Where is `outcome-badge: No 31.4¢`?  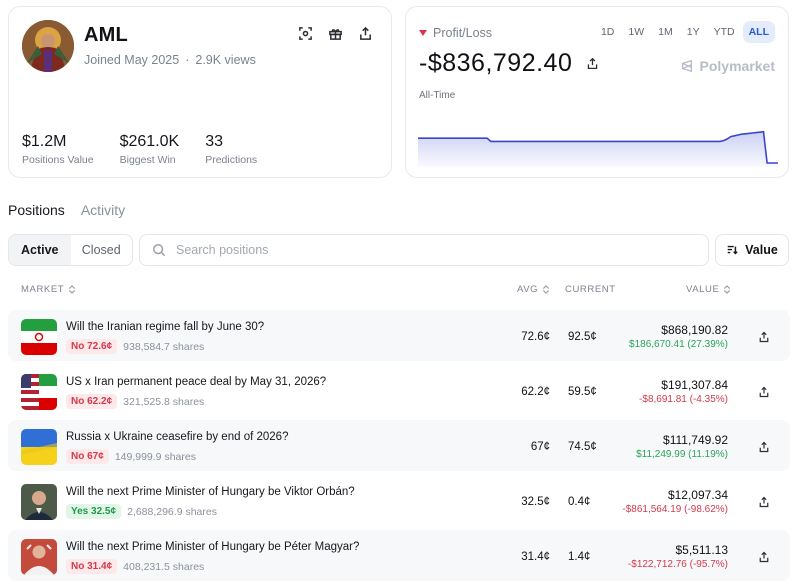
outcome-badge: No 31.4¢ is located at coordinates (92, 566).